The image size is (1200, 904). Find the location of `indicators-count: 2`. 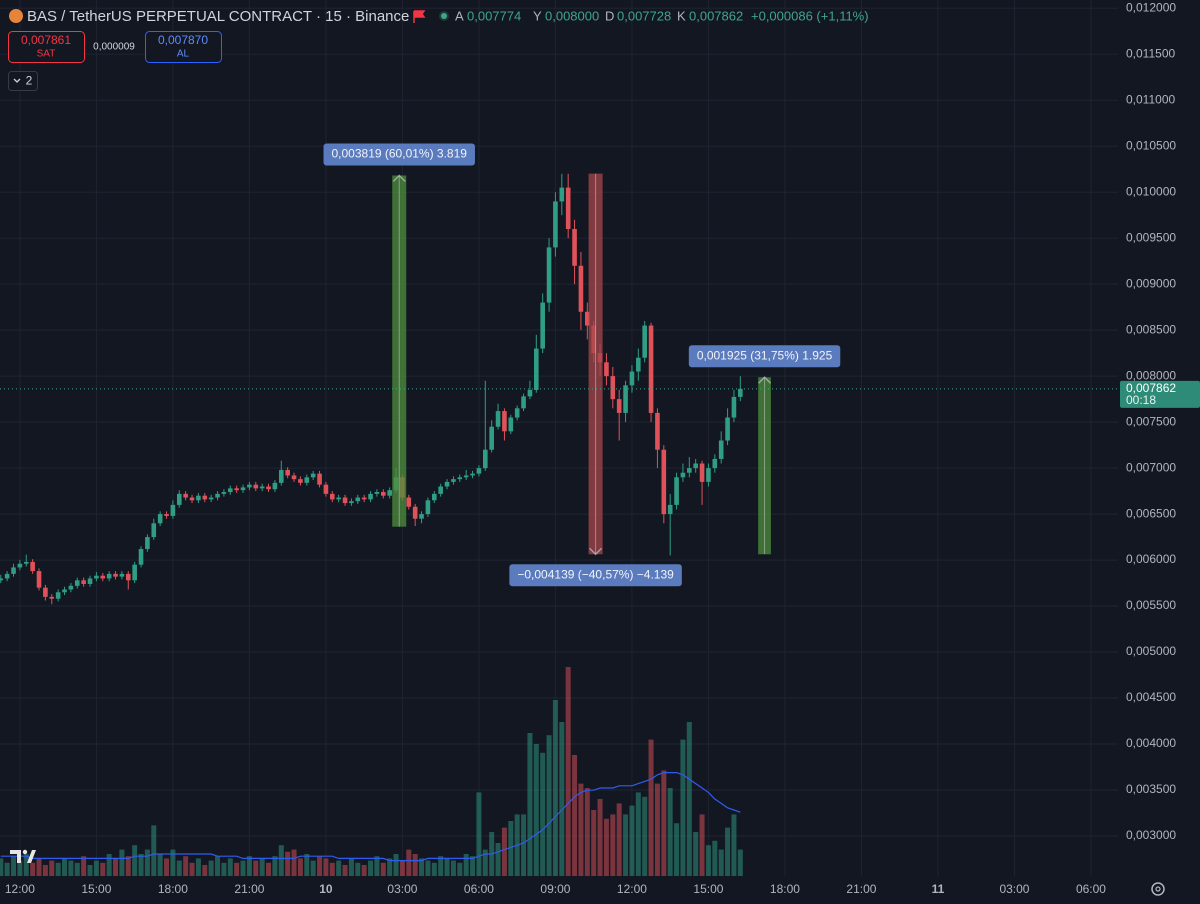

indicators-count: 2 is located at coordinates (29, 81).